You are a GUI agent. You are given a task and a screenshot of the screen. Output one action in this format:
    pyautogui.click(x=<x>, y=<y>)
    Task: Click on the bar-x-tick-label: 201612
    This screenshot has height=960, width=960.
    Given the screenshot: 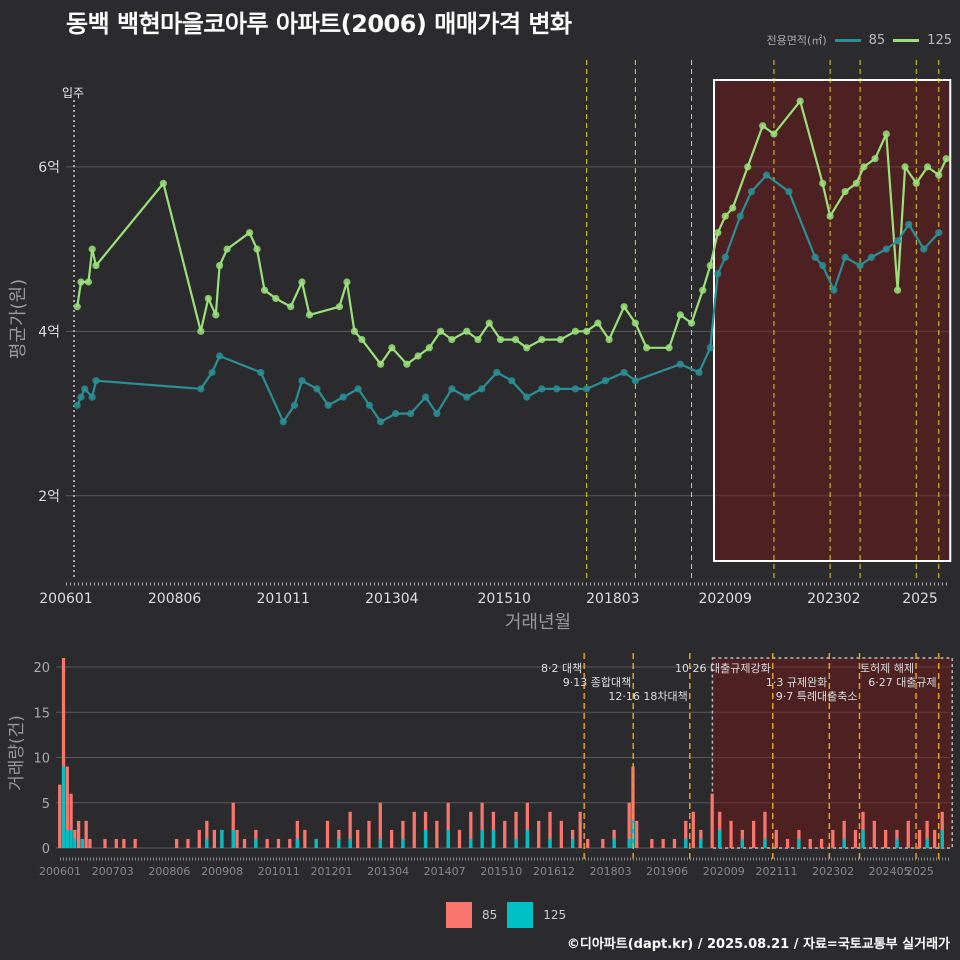 What is the action you would take?
    pyautogui.click(x=554, y=871)
    